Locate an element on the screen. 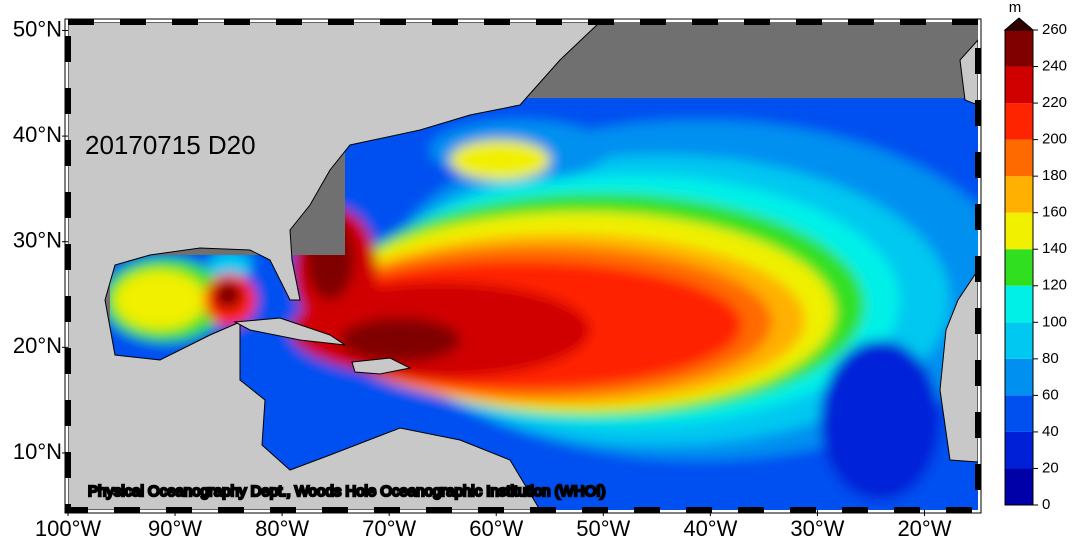  x-tick-label: 70°W is located at coordinates (389, 528).